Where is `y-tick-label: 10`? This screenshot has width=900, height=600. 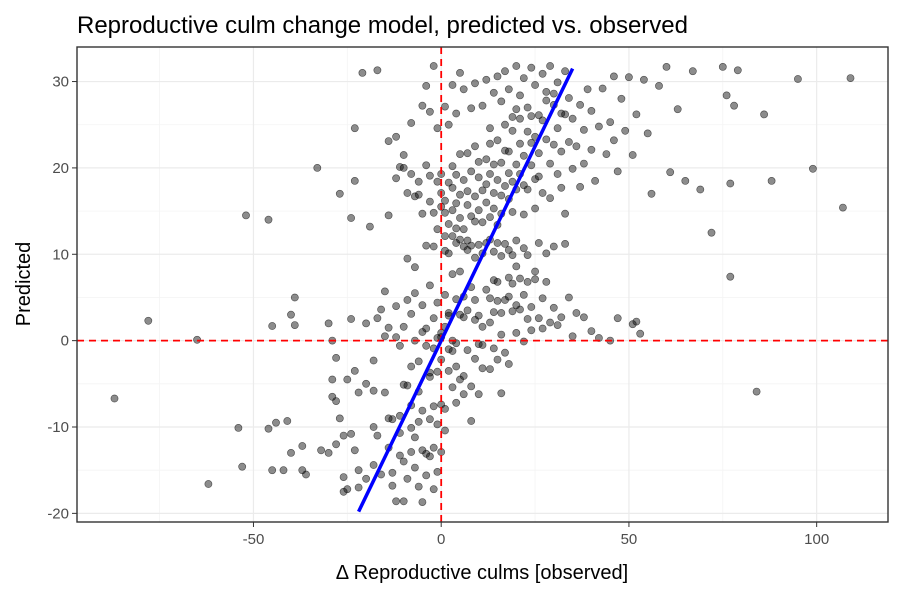
y-tick-label: 10 is located at coordinates (60, 254).